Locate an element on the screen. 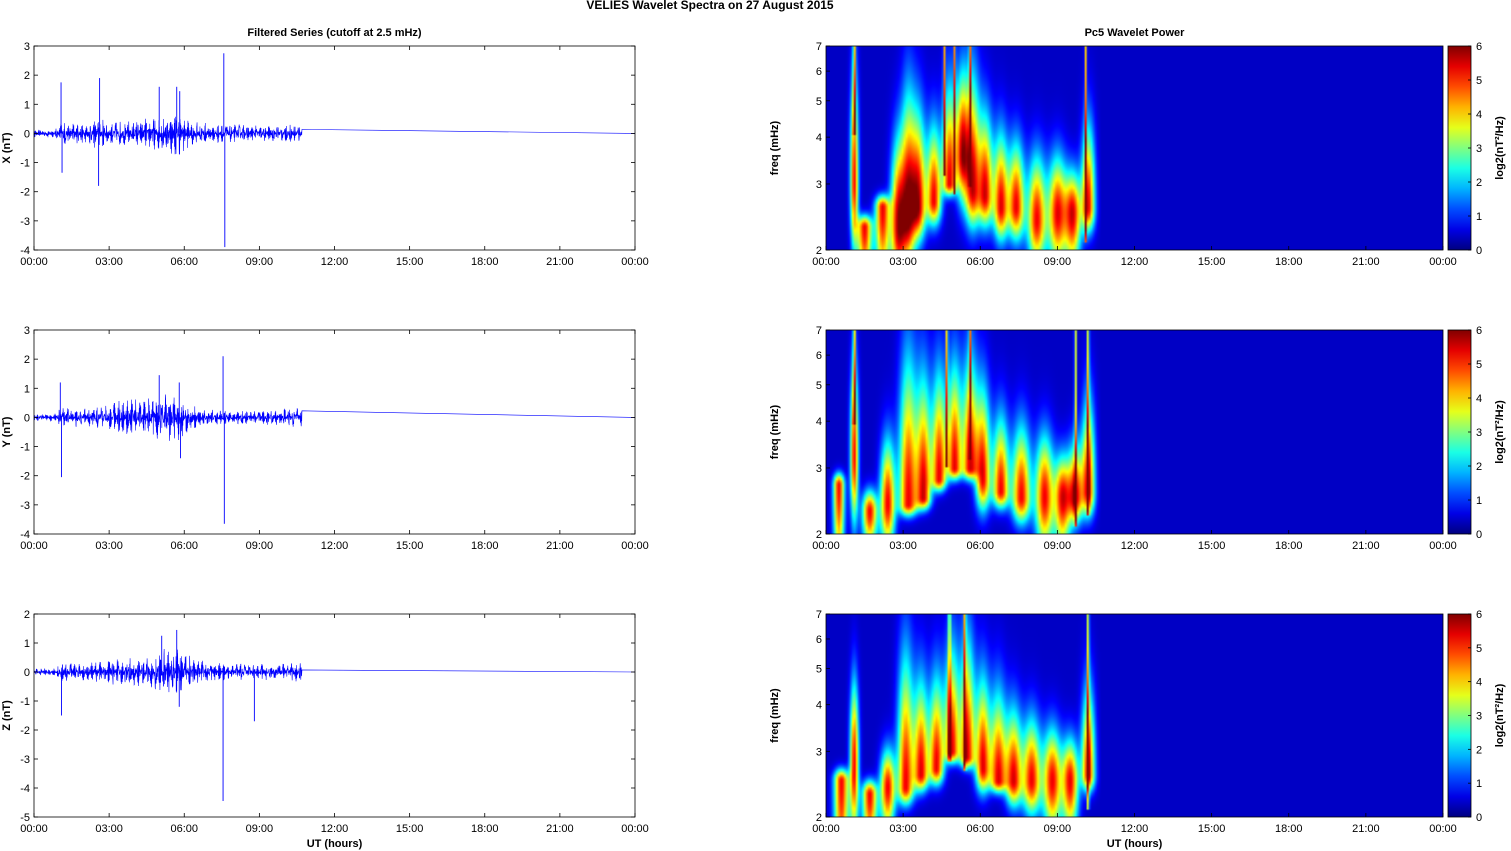  y-axis-label: Z (nT) is located at coordinates (7, 715).